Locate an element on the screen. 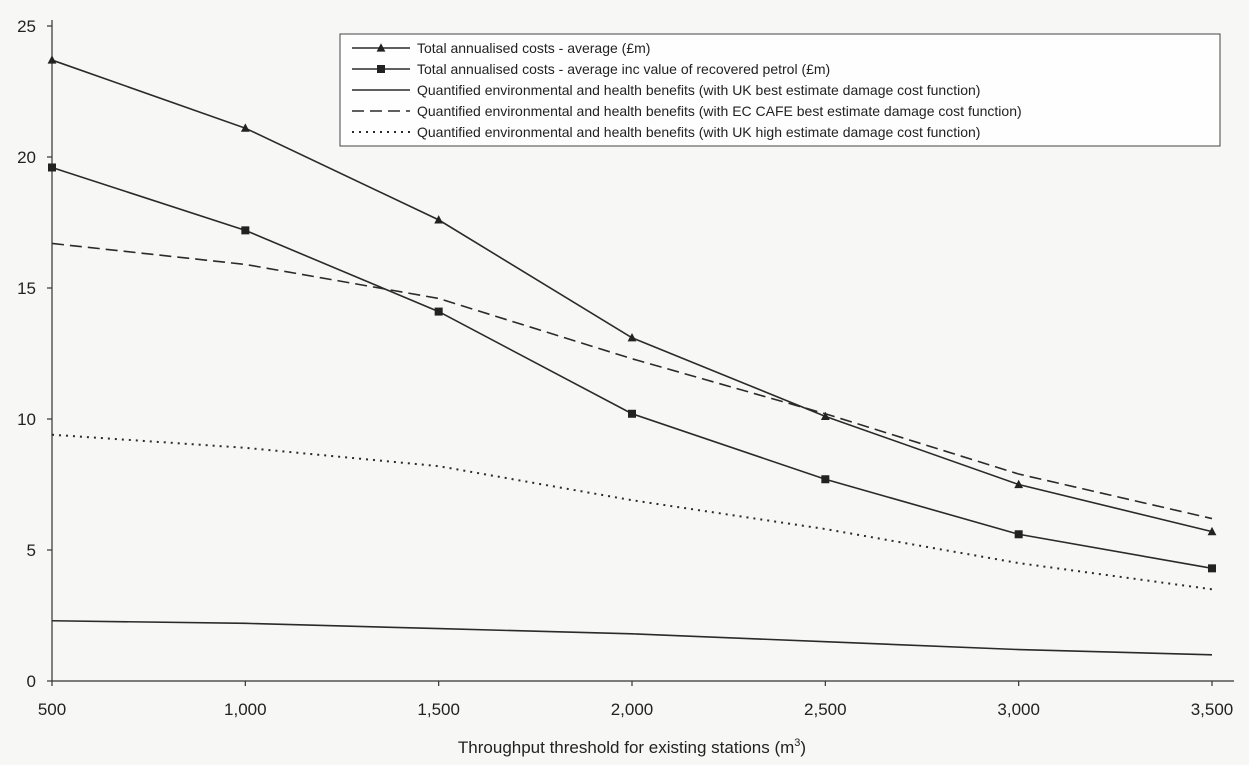 The width and height of the screenshot is (1249, 765). x-tick-label: 1,500 is located at coordinates (438, 709).